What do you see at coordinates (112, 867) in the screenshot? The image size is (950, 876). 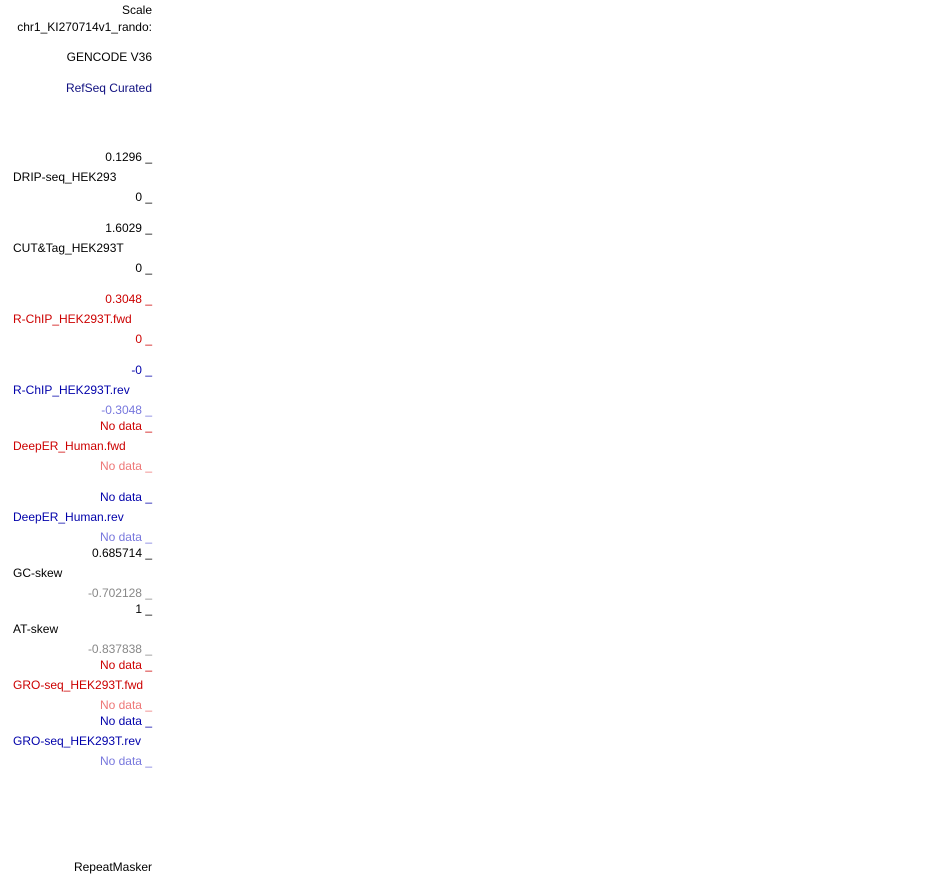 I see `track-name: RepeatMasker` at bounding box center [112, 867].